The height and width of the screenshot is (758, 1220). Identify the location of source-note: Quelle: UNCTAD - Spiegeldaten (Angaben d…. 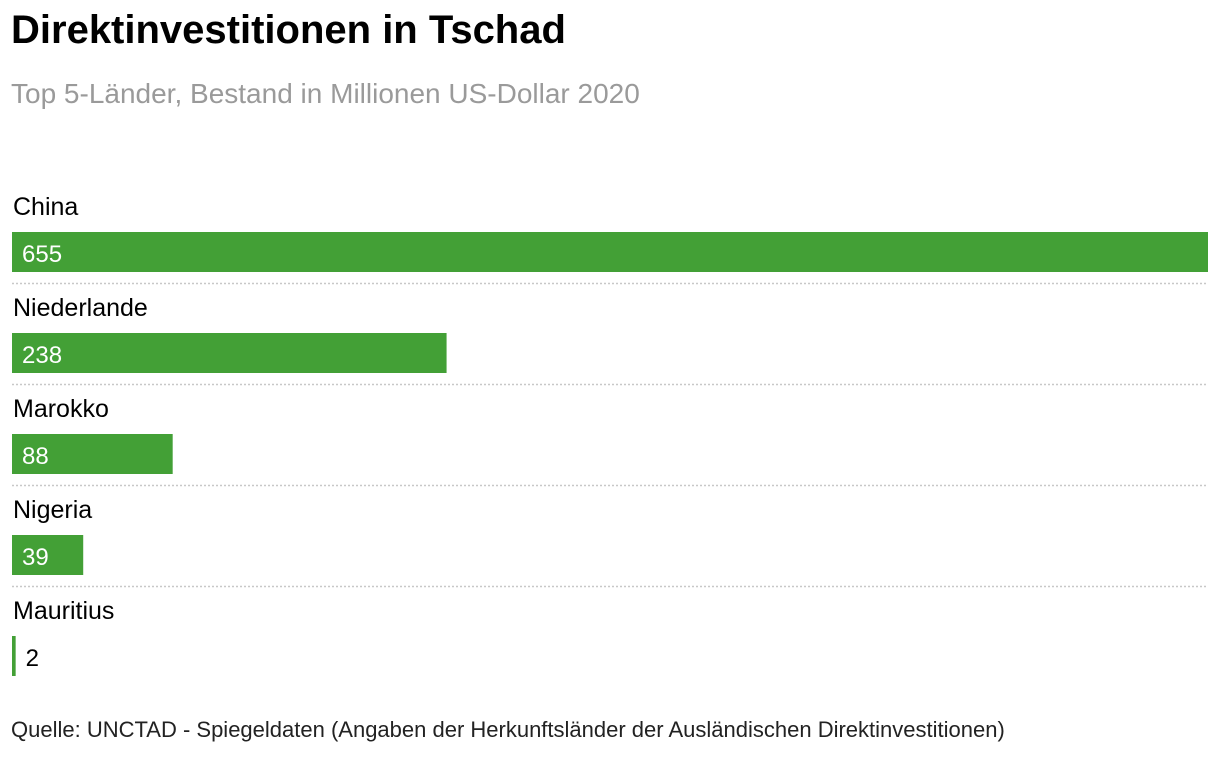
(508, 729).